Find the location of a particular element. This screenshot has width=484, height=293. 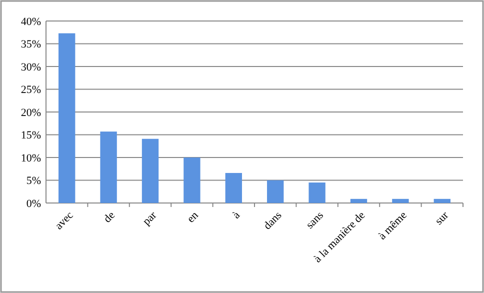

y-tick-label: 35% is located at coordinates (30, 44).